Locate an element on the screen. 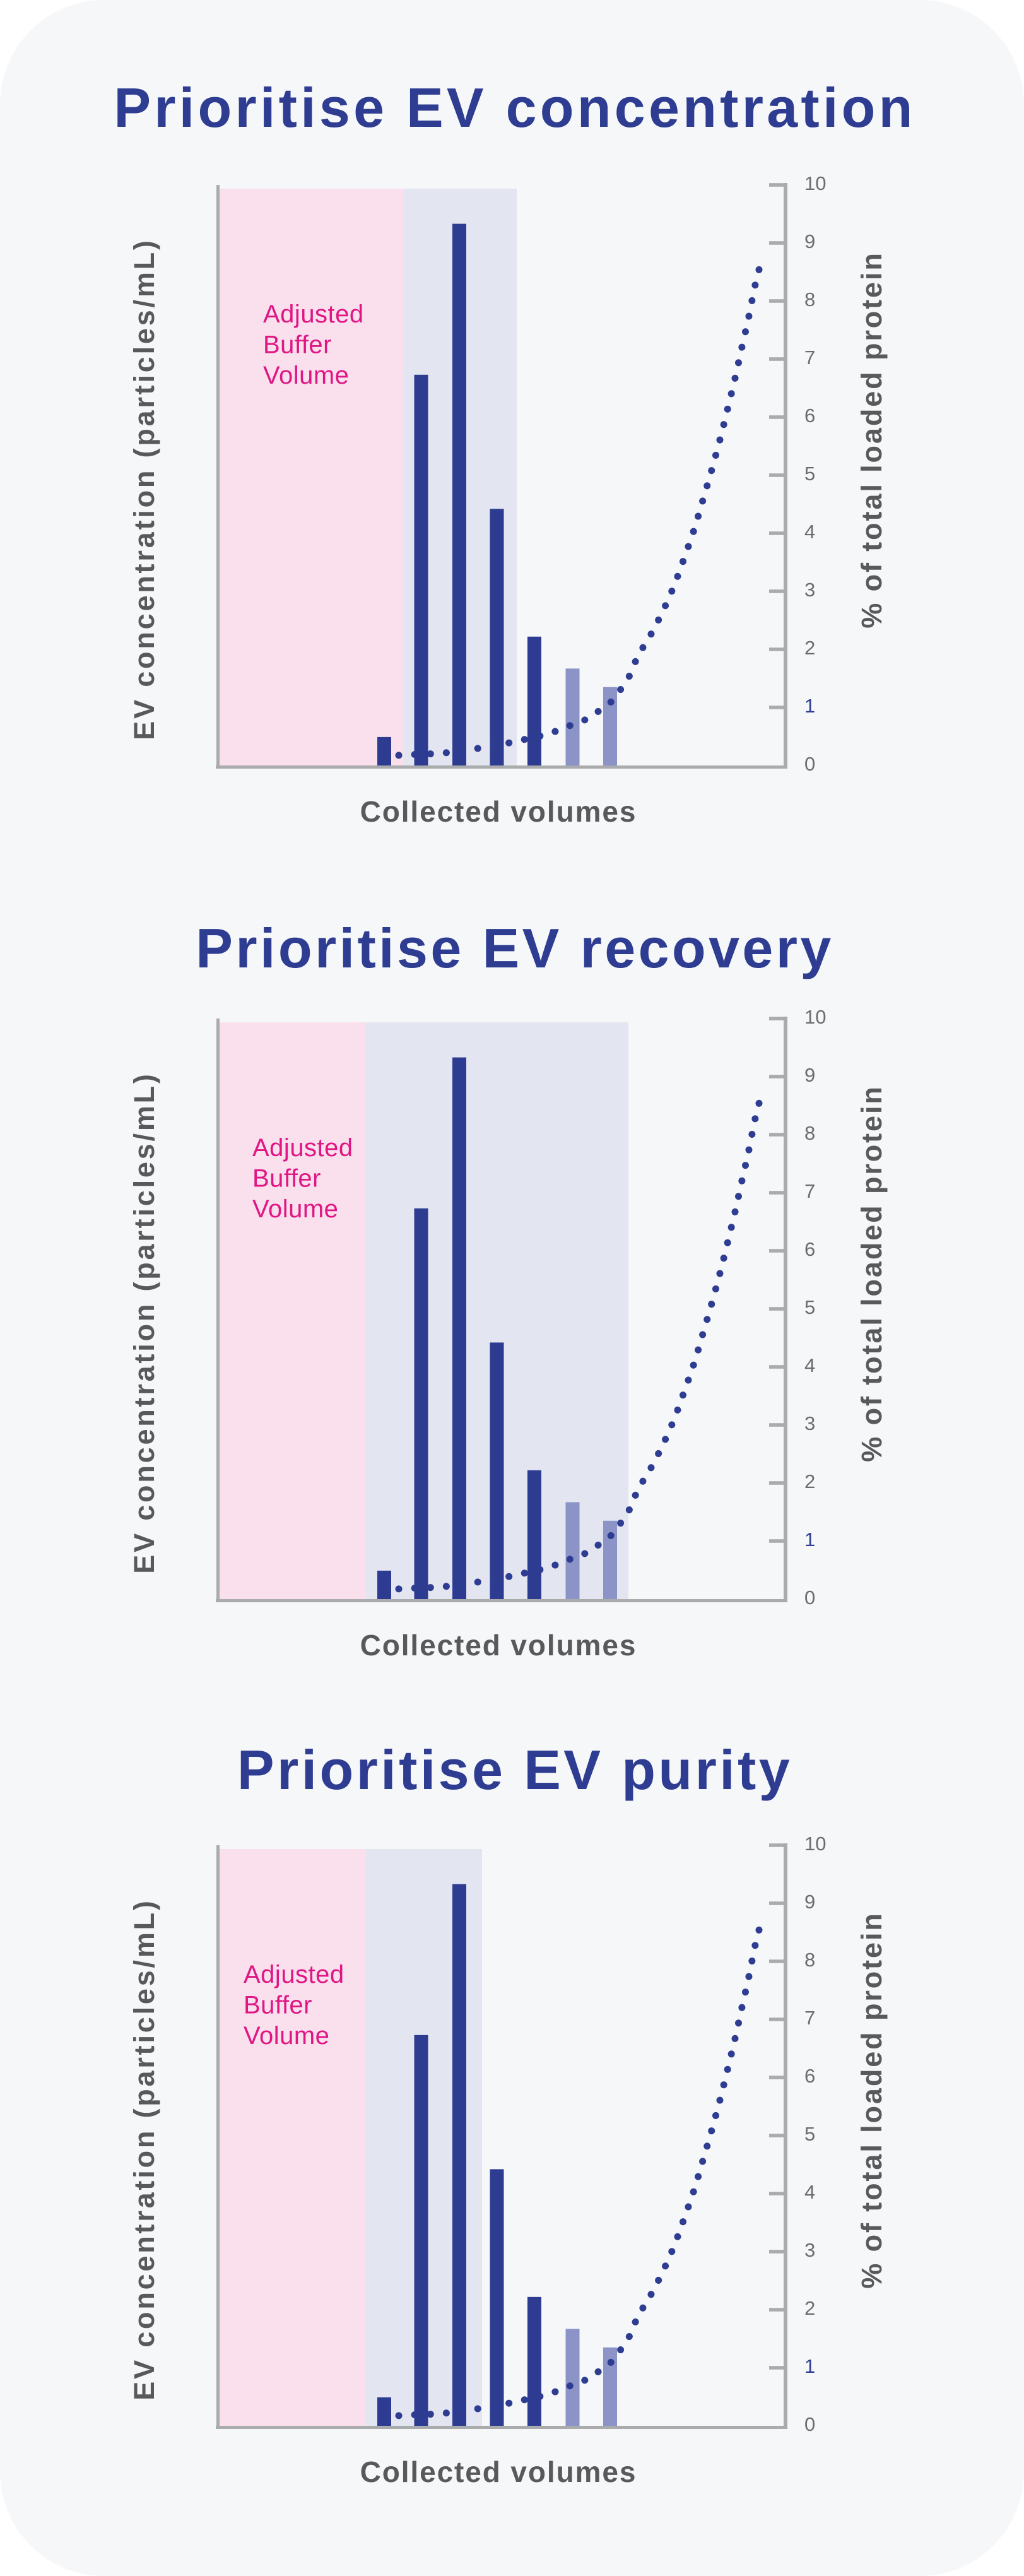  svg-text: Prioritise EV recovery is located at coordinates (515, 948).